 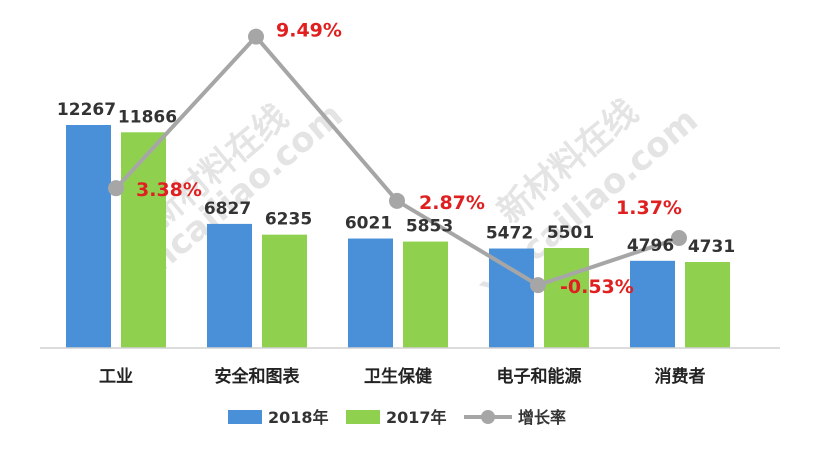 What do you see at coordinates (116, 377) in the screenshot?
I see `category-label: 工业` at bounding box center [116, 377].